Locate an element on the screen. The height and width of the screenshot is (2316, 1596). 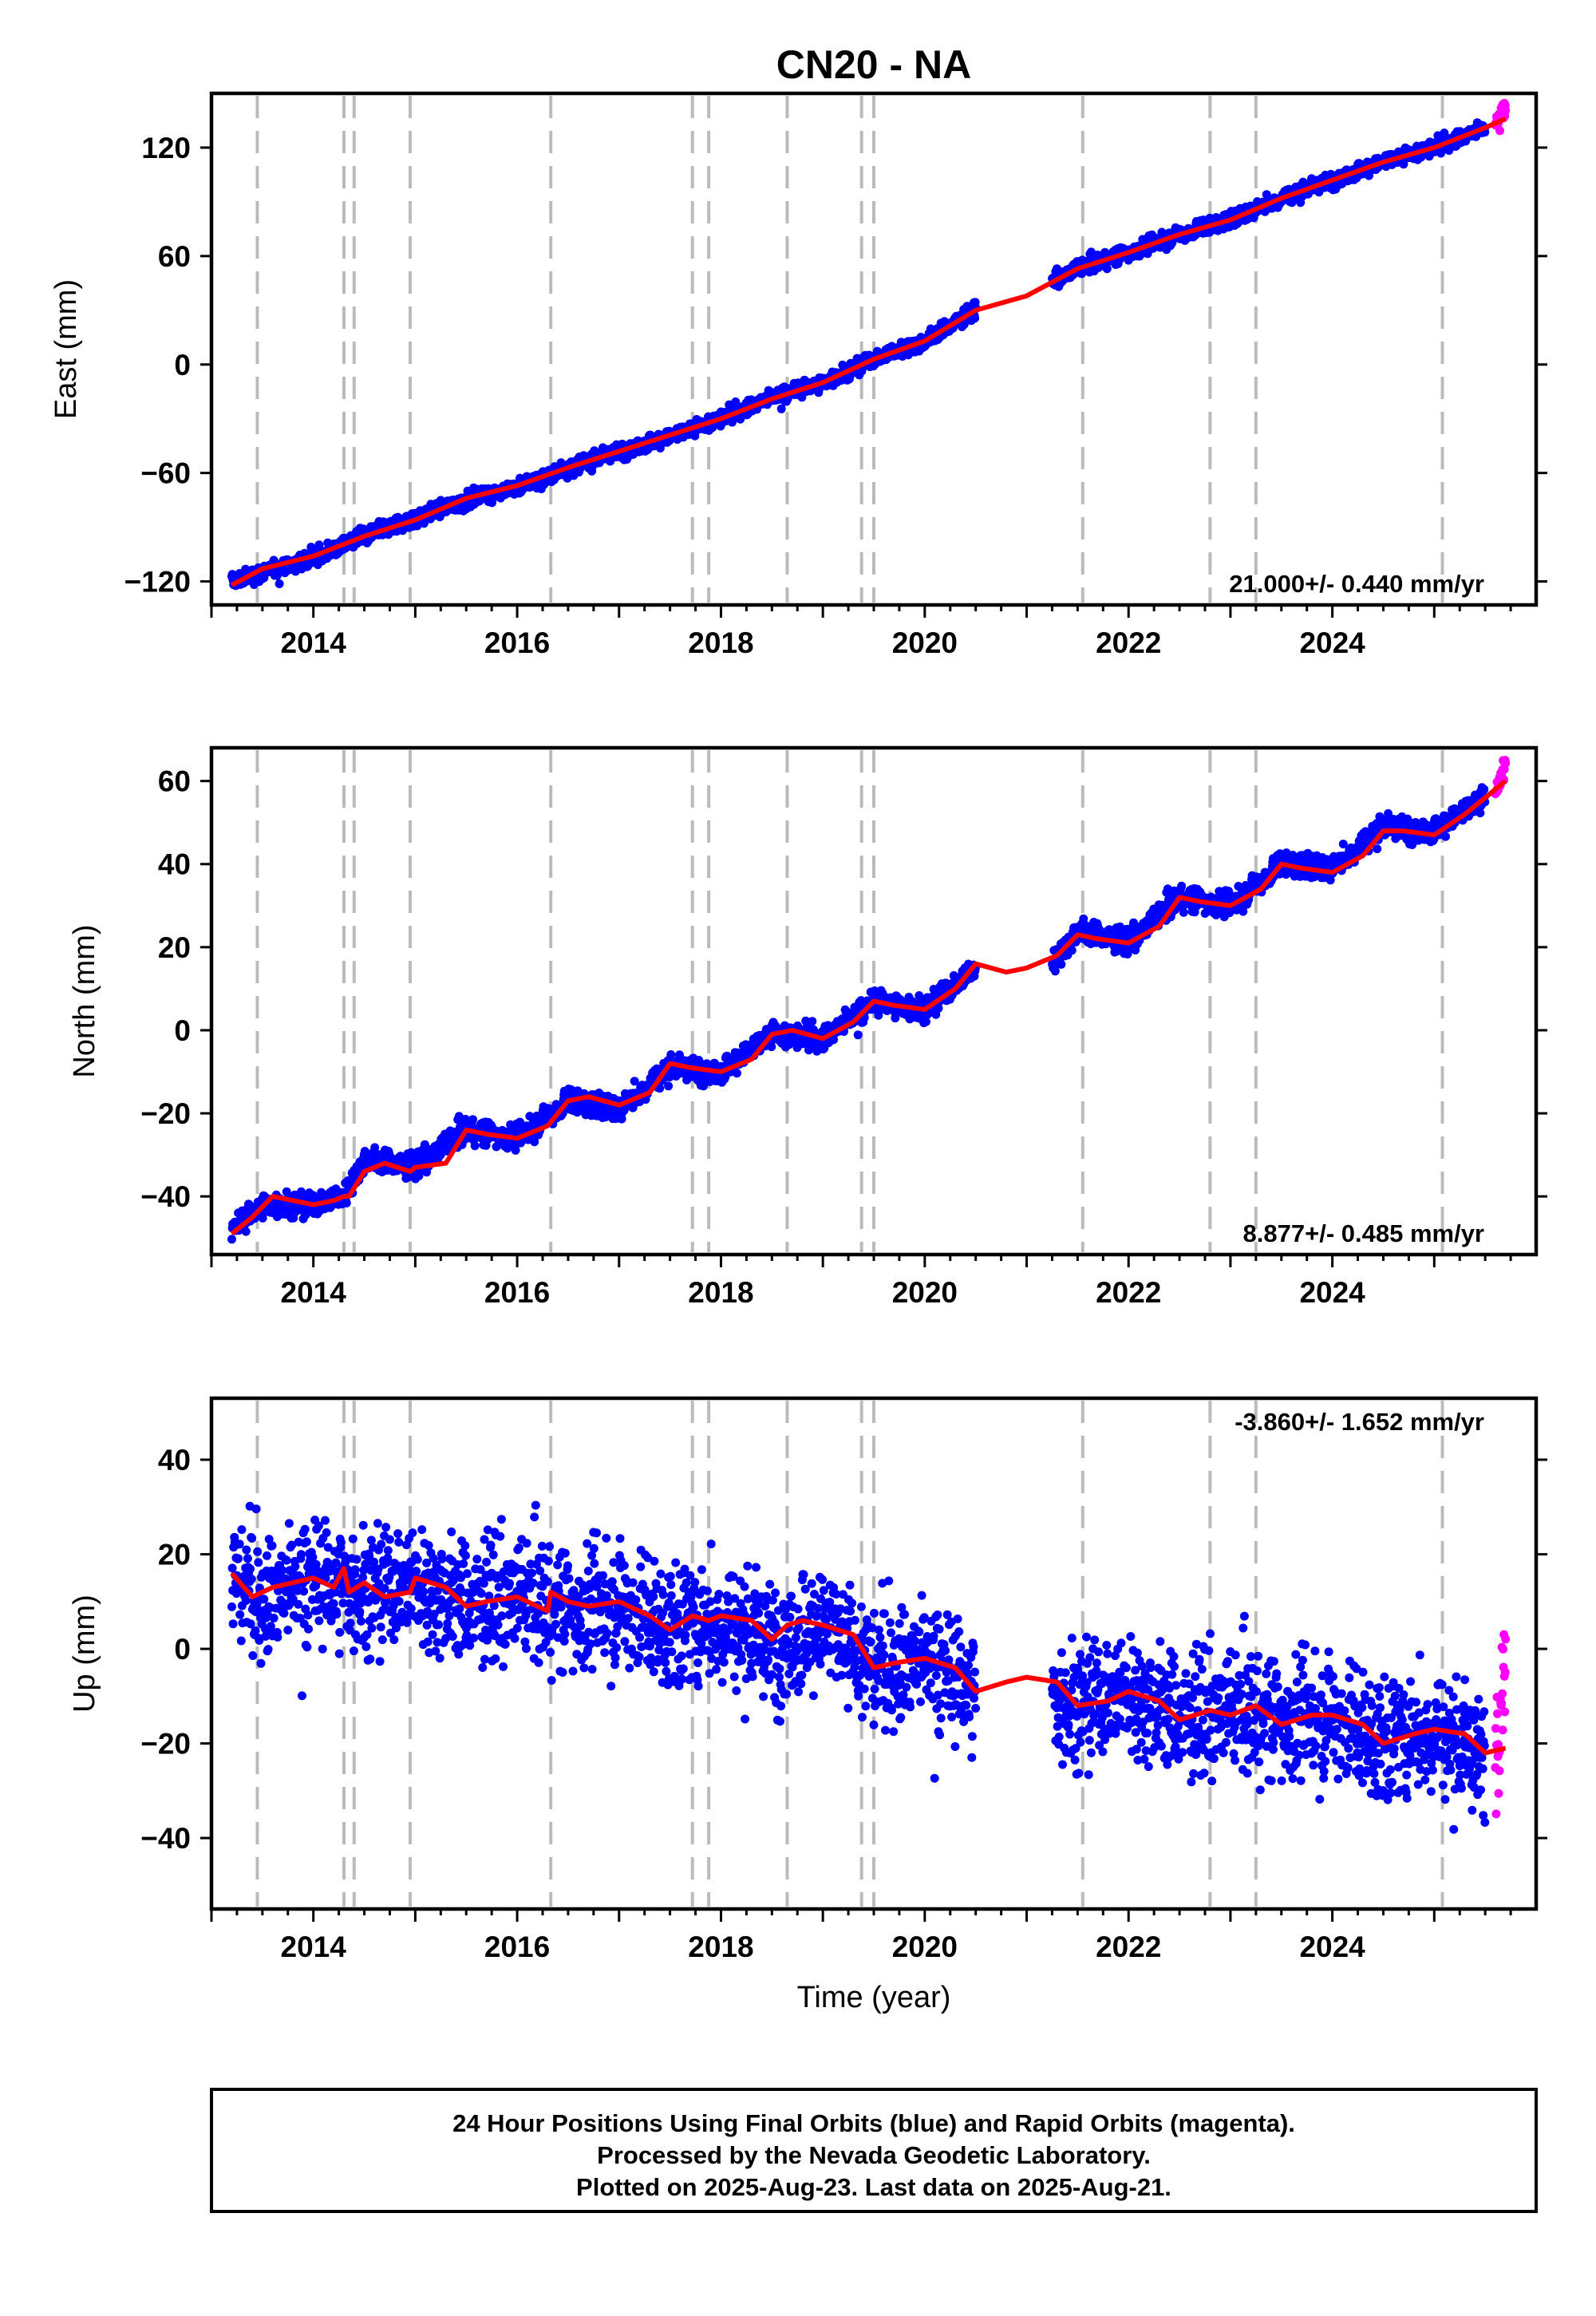
x-tick-label: 2024 is located at coordinates (1332, 642).